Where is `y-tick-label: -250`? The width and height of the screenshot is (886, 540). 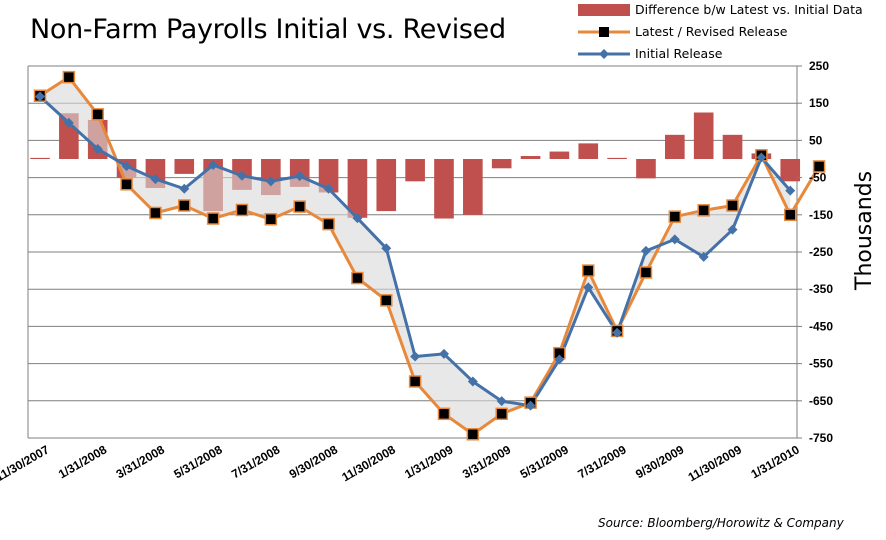 y-tick-label: -250 is located at coordinates (821, 252).